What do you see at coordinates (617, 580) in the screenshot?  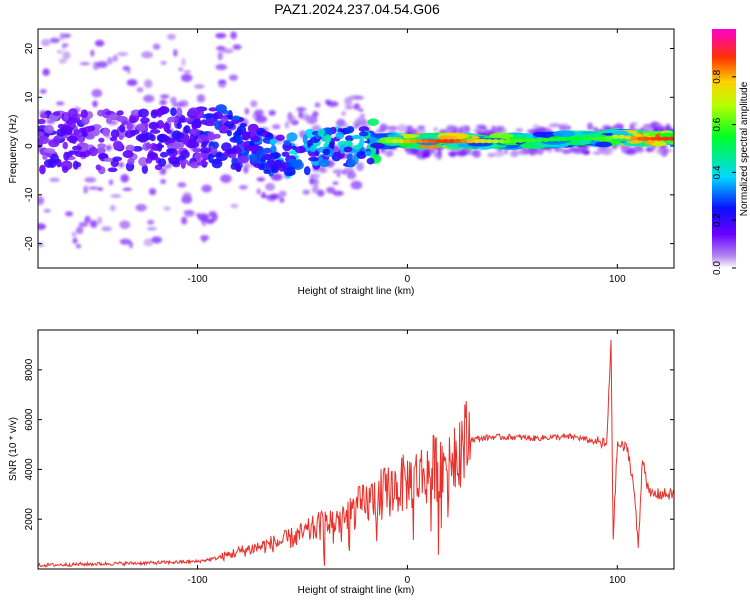 I see `x-tick-label: 100` at bounding box center [617, 580].